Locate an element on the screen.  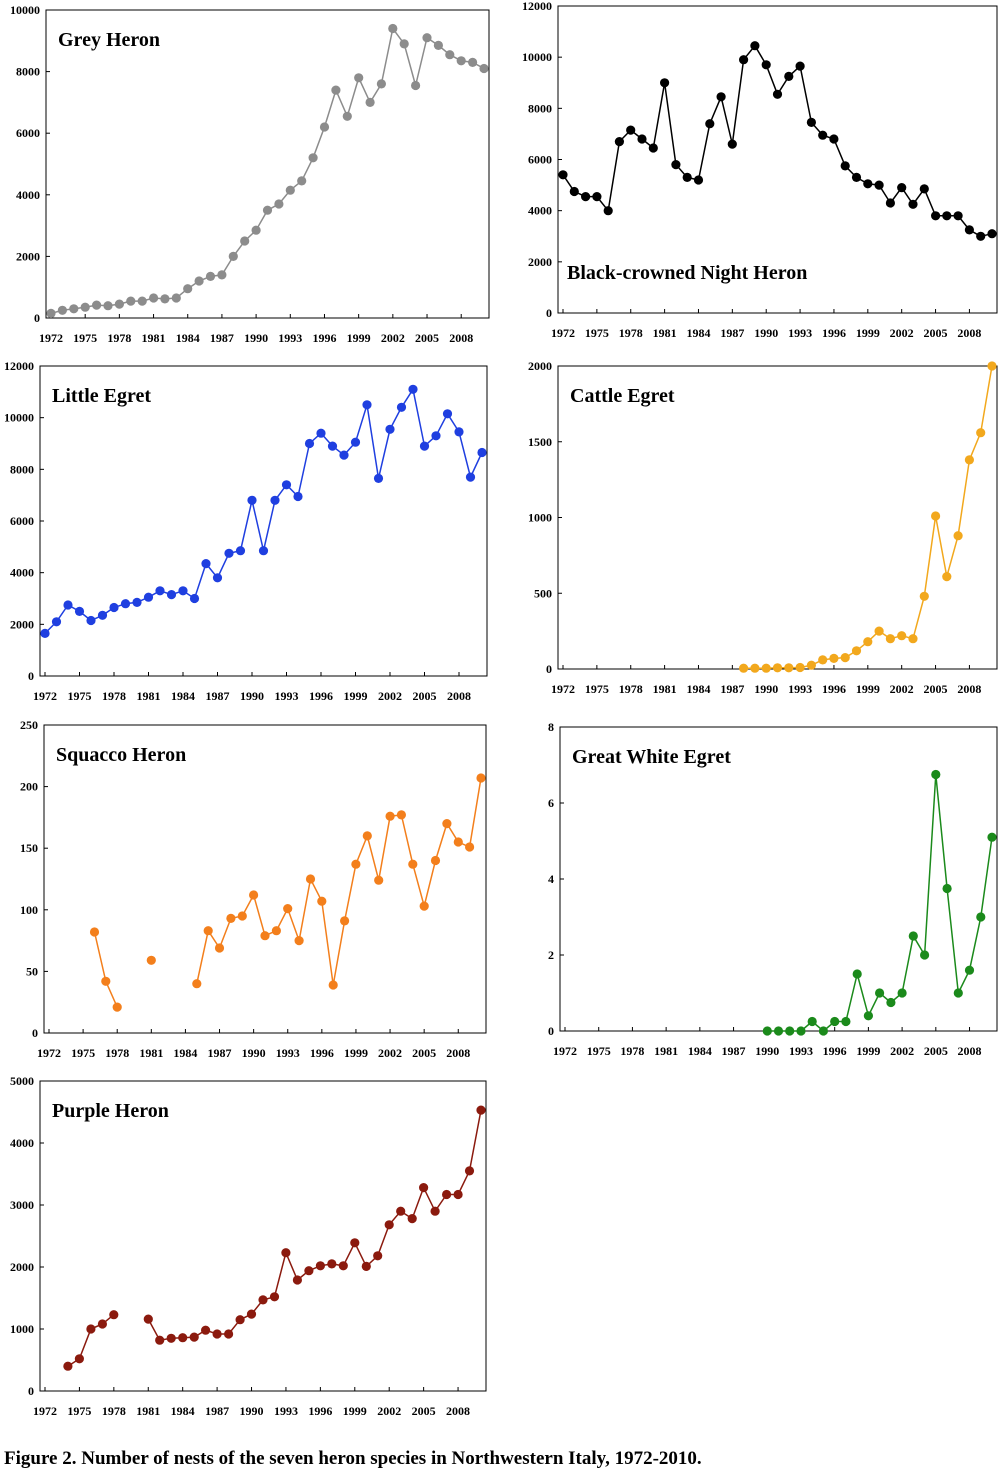
panel-title: Little Egret is located at coordinates (101, 396).